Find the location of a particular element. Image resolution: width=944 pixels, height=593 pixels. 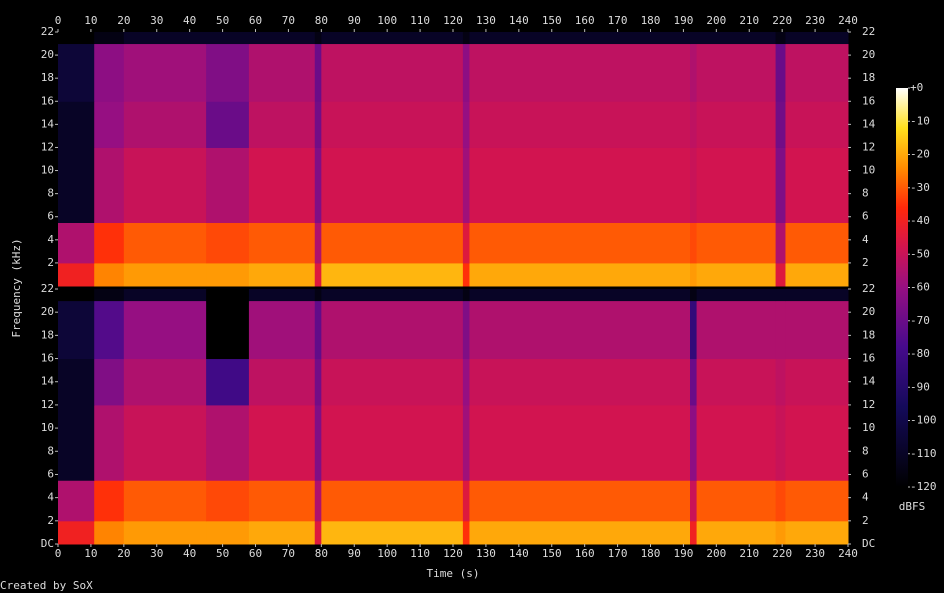

y-tick-label: 10 is located at coordinates (47, 427).